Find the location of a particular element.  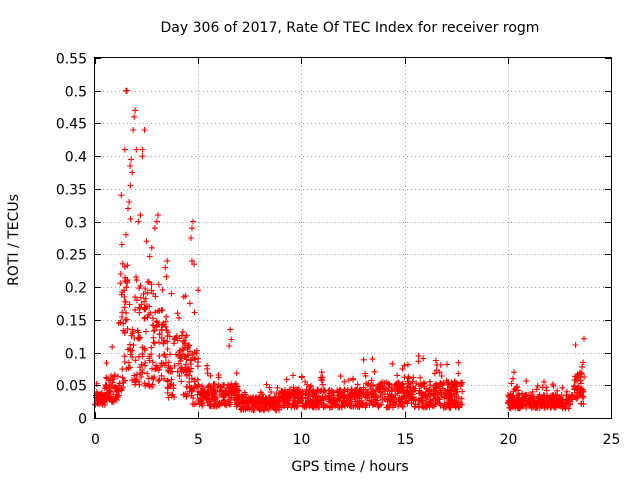

y-tick-label: 0.4 is located at coordinates (76, 158).